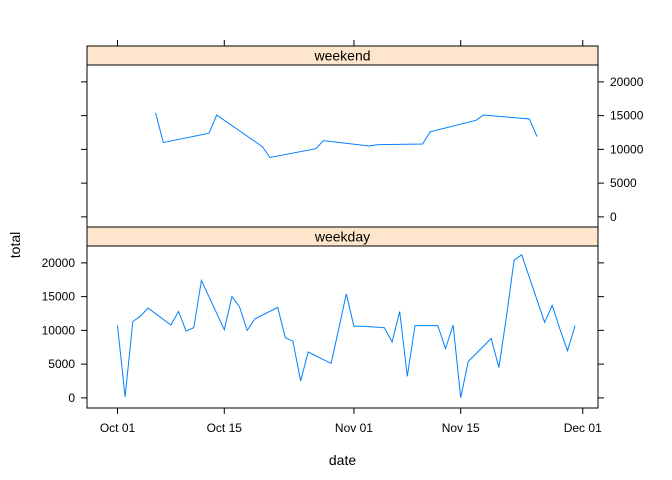  I want to click on weekend-strip-label: weekend, so click(341, 56).